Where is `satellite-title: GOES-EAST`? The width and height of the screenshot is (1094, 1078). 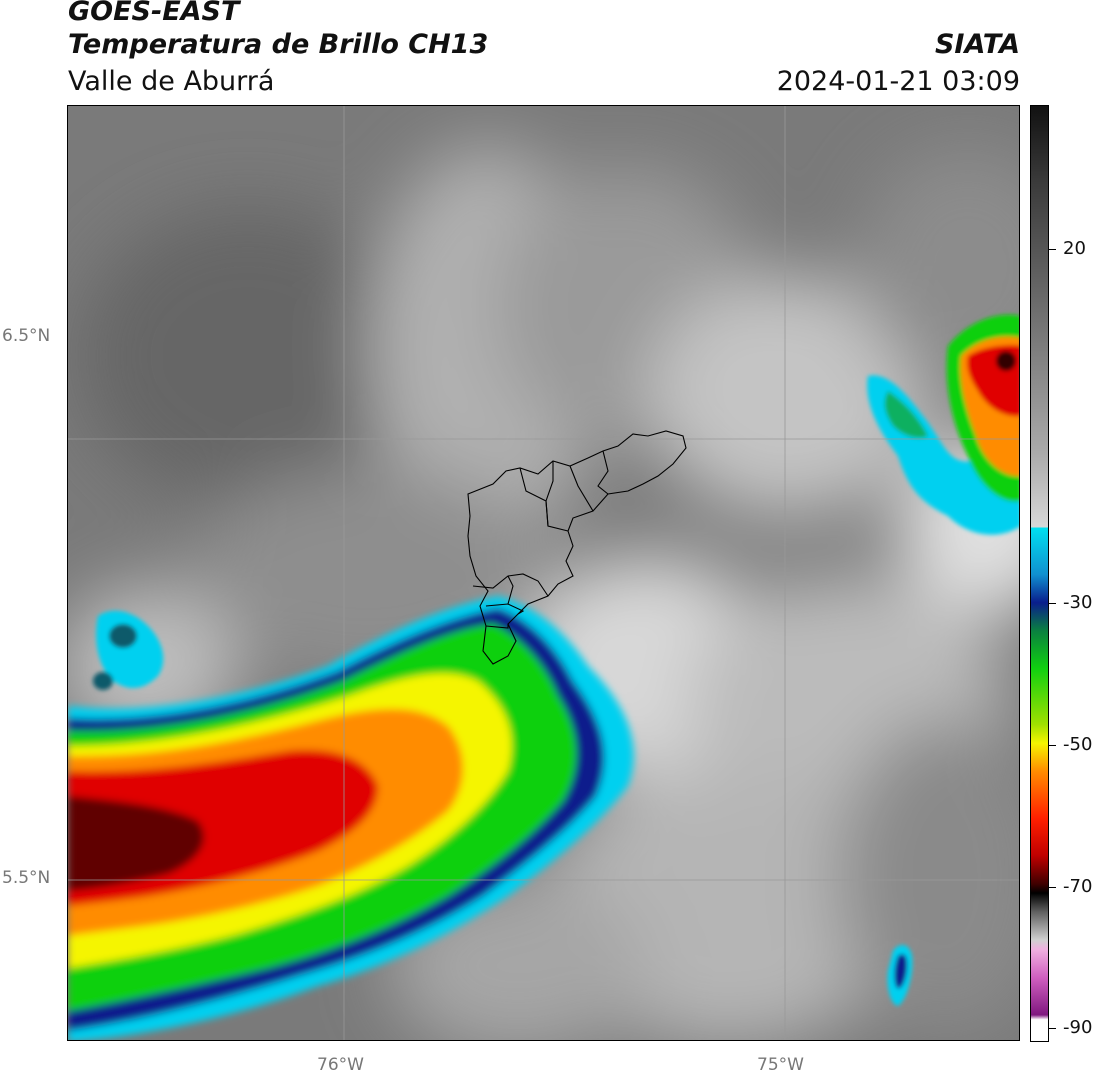
satellite-title: GOES-EAST is located at coordinates (154, 13).